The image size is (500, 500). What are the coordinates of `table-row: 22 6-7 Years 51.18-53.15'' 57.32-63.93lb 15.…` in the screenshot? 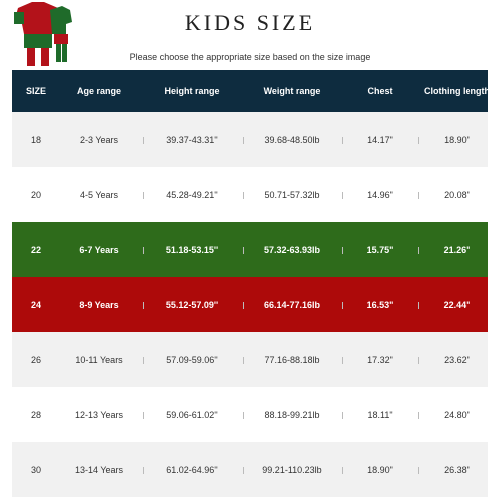 It's located at (250, 249).